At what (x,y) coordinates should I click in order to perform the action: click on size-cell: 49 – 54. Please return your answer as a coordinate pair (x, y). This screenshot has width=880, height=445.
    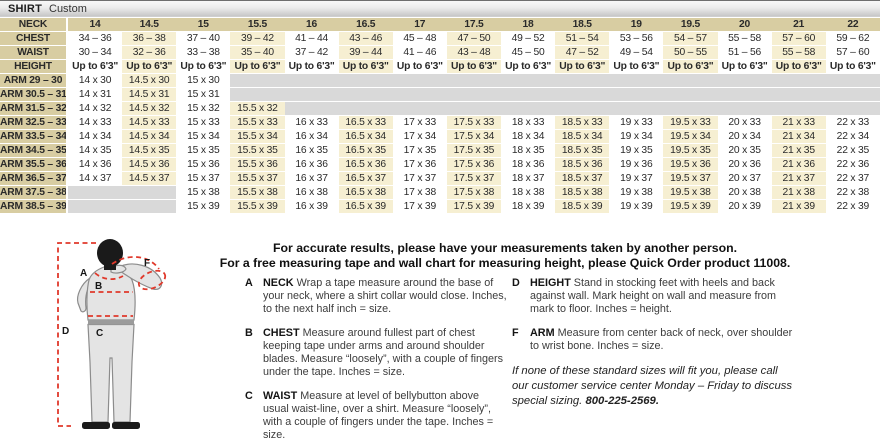
    Looking at the image, I should click on (636, 52).